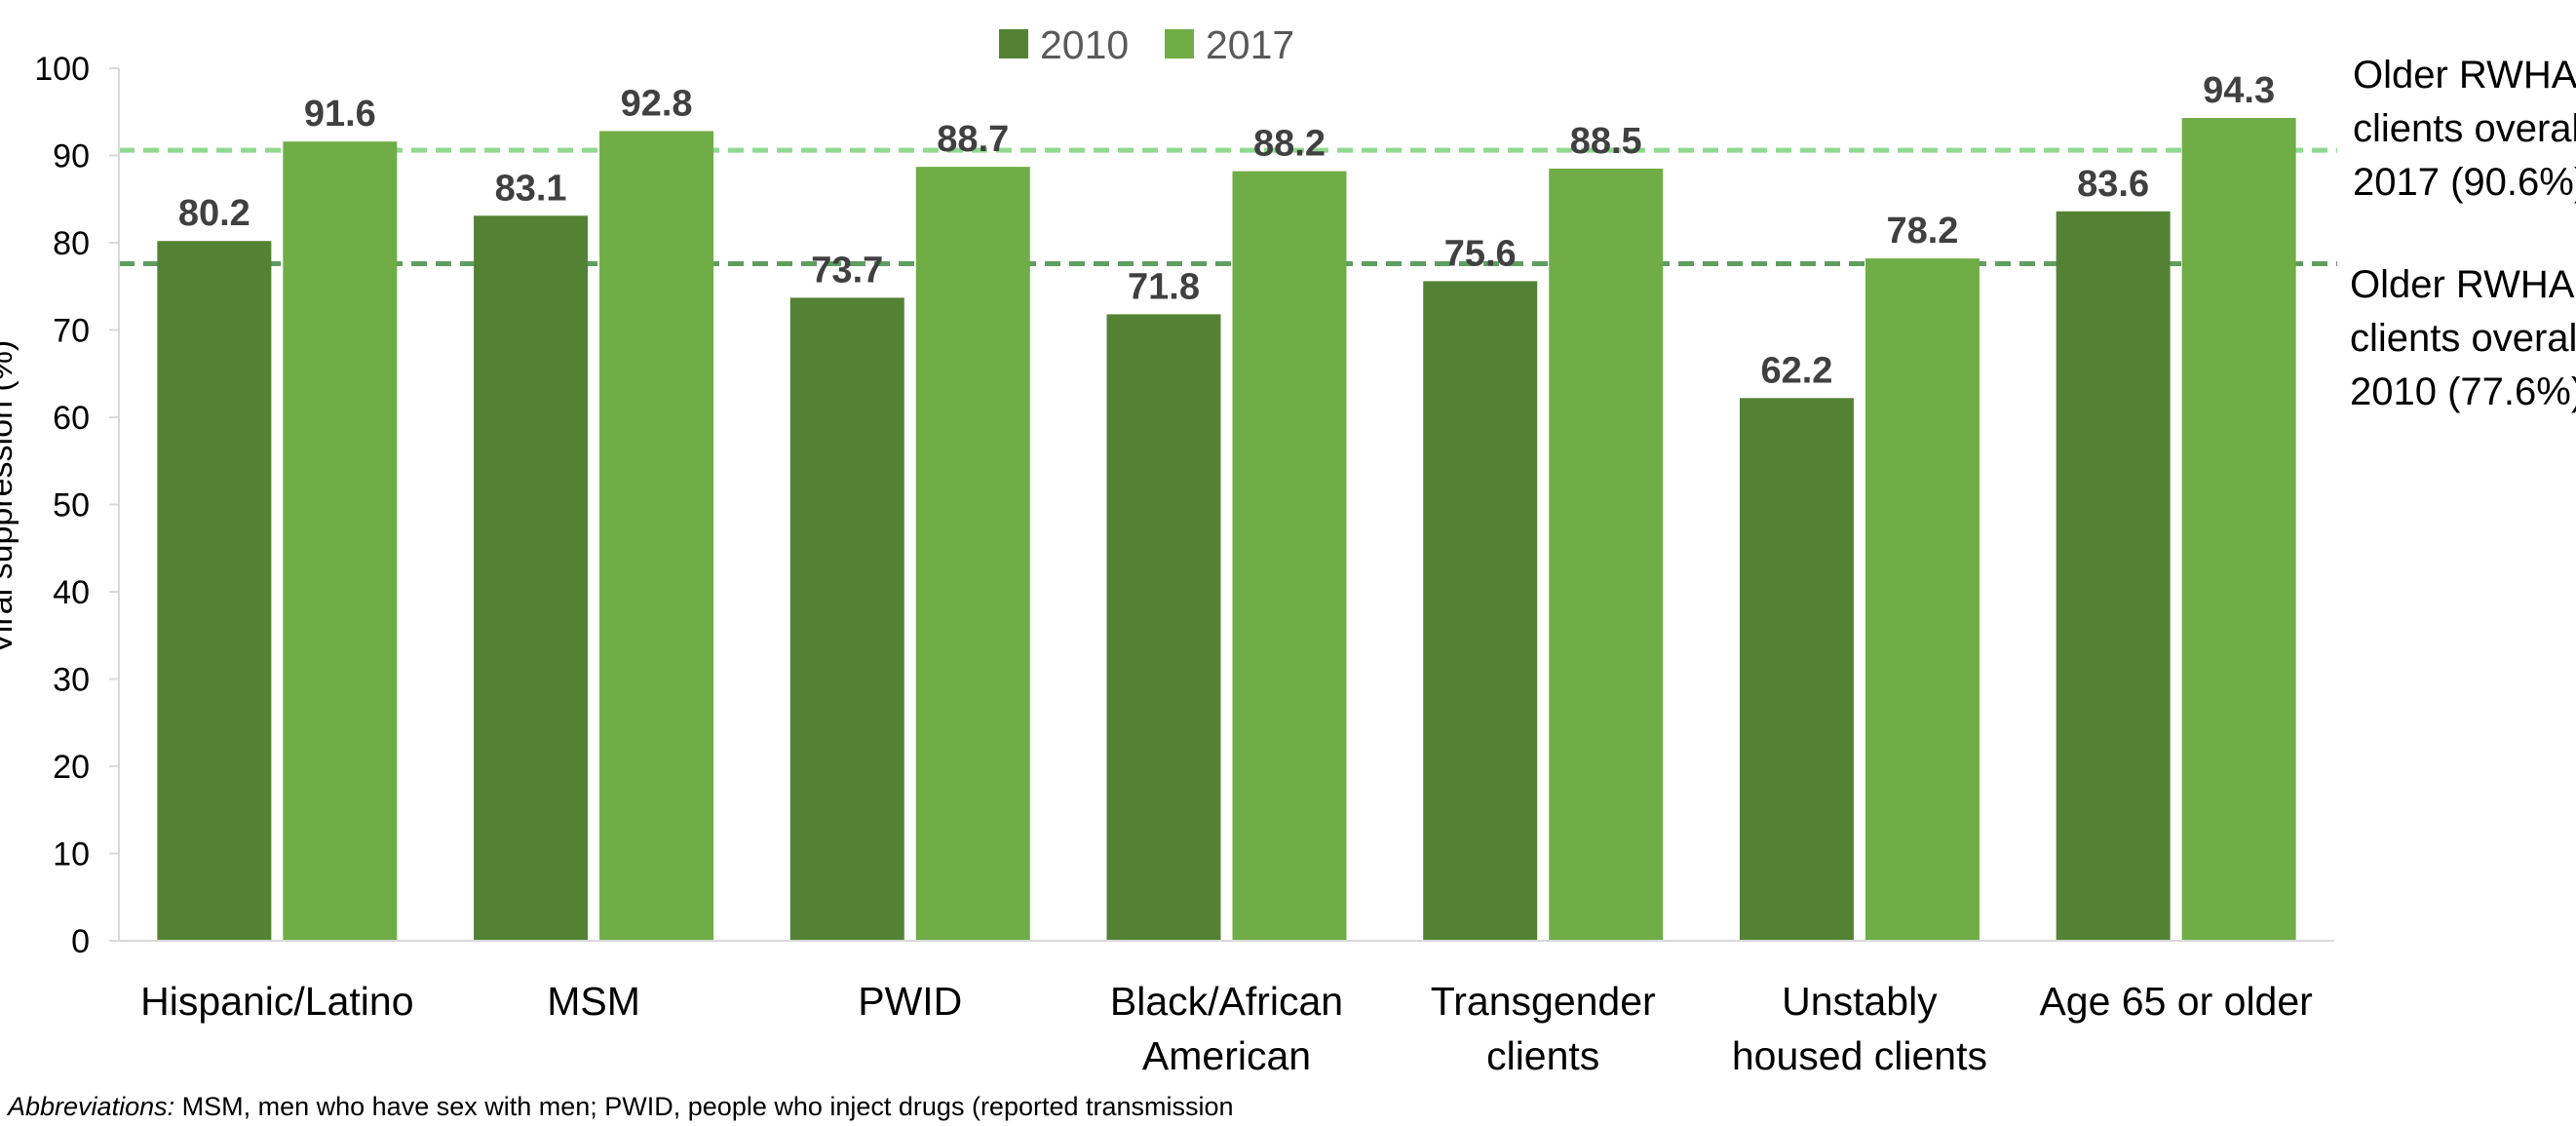 The width and height of the screenshot is (2576, 1126). Describe the element at coordinates (1226, 1001) in the screenshot. I see `category-label: Black/African` at that location.